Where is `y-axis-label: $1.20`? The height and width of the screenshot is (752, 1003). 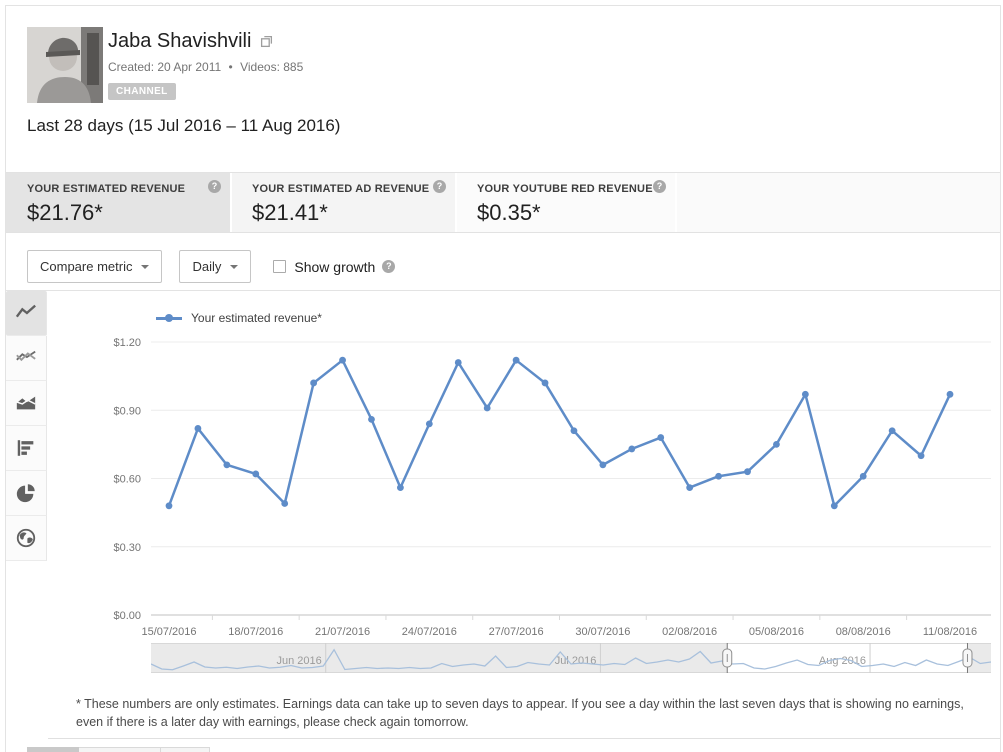
y-axis-label: $1.20 is located at coordinates (127, 343).